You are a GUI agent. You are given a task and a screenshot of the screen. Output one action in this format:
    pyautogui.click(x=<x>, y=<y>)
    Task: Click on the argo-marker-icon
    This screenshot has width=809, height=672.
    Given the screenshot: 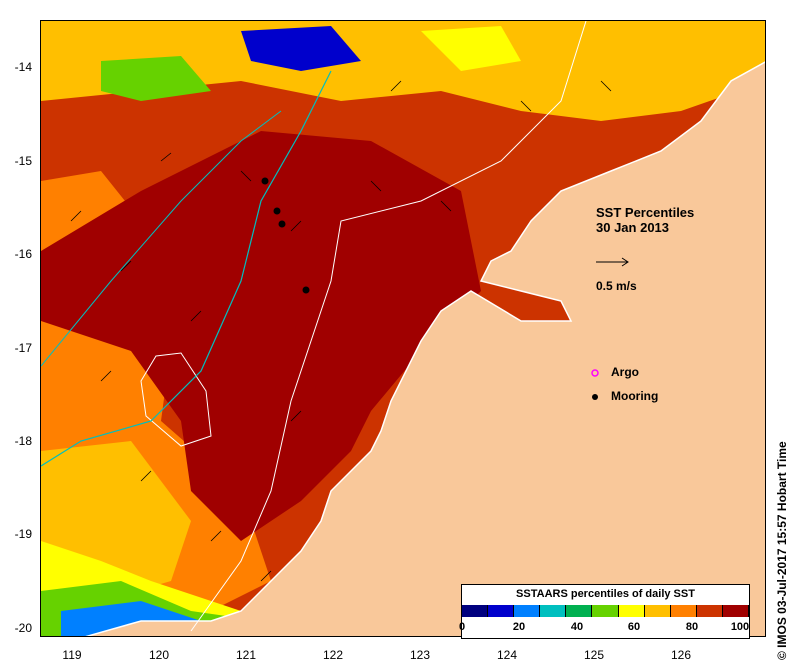 What is the action you would take?
    pyautogui.click(x=595, y=373)
    